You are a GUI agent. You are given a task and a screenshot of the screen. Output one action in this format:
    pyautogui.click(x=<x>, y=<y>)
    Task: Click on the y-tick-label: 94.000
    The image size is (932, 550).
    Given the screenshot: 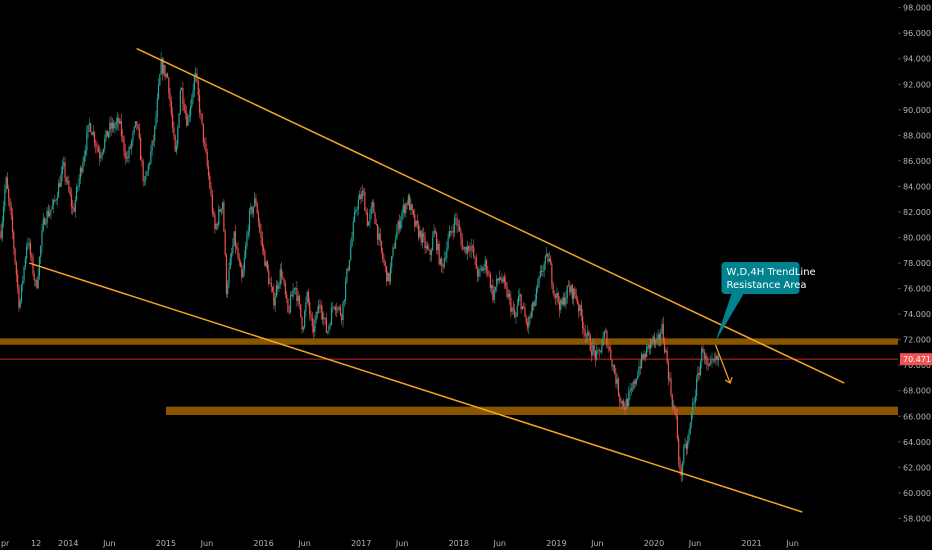 What is the action you would take?
    pyautogui.click(x=917, y=59)
    